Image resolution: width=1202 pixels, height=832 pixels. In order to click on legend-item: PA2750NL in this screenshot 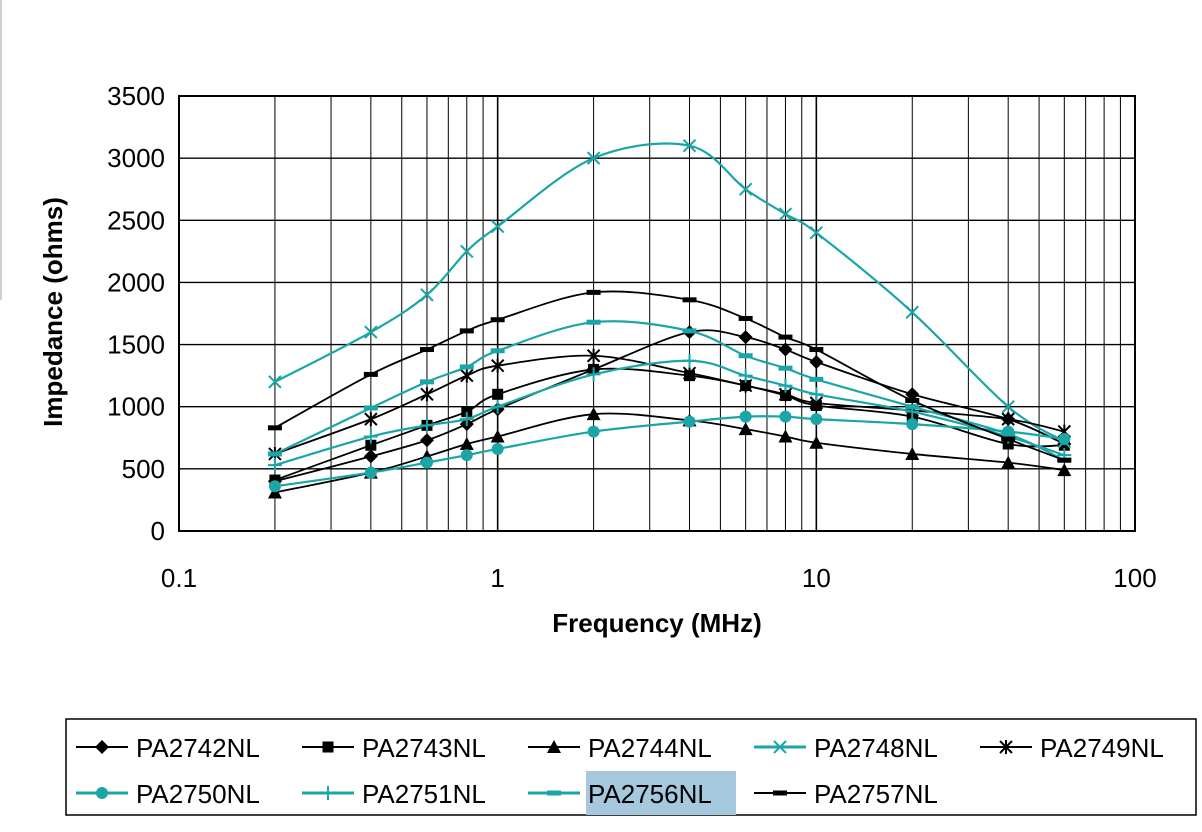, I will do `click(168, 794)`.